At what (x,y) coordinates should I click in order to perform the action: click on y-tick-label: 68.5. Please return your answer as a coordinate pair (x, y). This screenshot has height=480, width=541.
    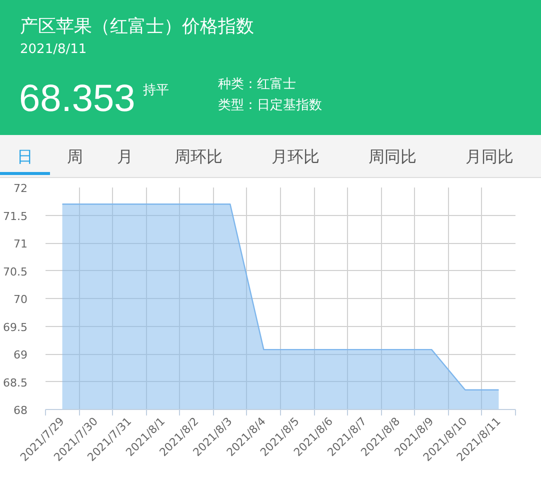
    Looking at the image, I should click on (15, 383).